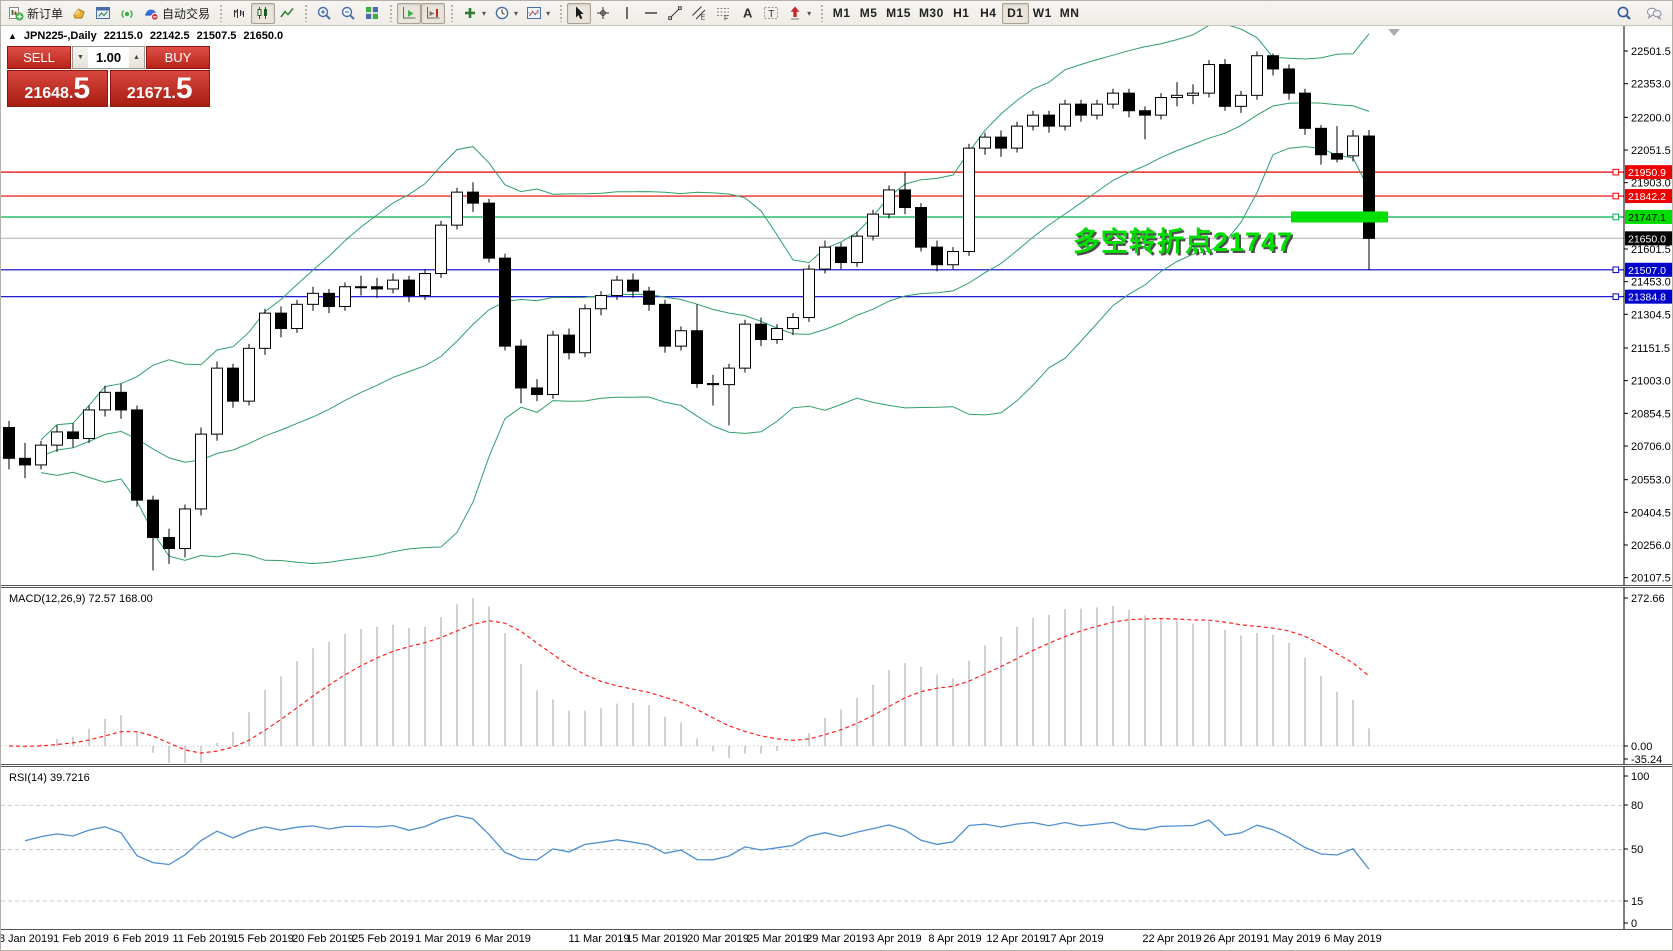 This screenshot has width=1673, height=951. What do you see at coordinates (723, 13) in the screenshot?
I see `fibonacci-button: F` at bounding box center [723, 13].